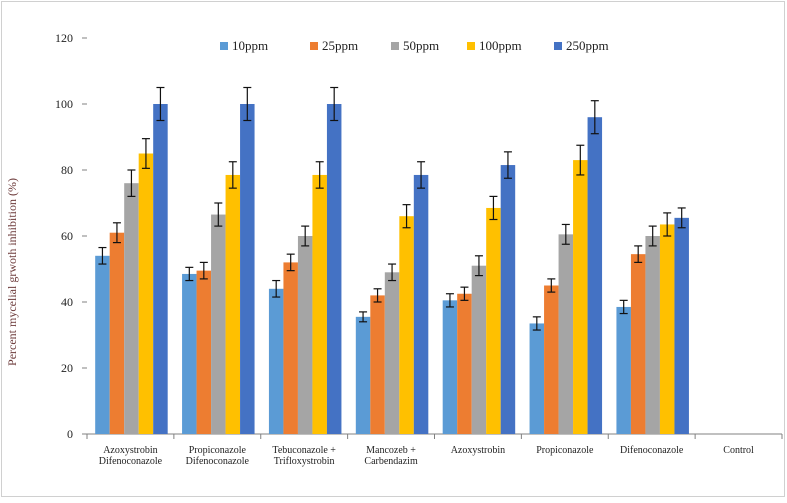 The image size is (787, 503). What do you see at coordinates (67, 368) in the screenshot?
I see `y-tick-label: 20` at bounding box center [67, 368].